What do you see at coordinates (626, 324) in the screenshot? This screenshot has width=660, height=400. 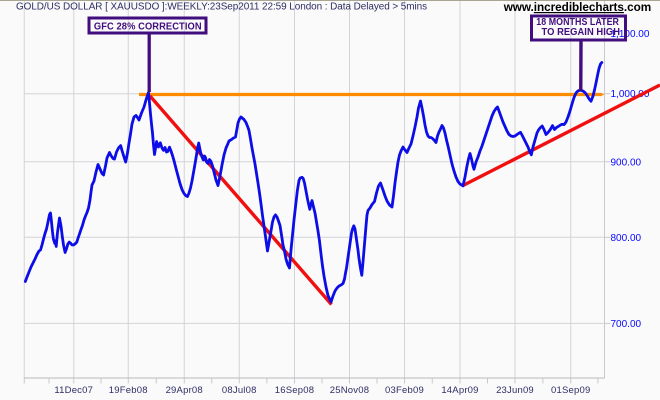 I see `svg-text: 700.00` at bounding box center [626, 324].